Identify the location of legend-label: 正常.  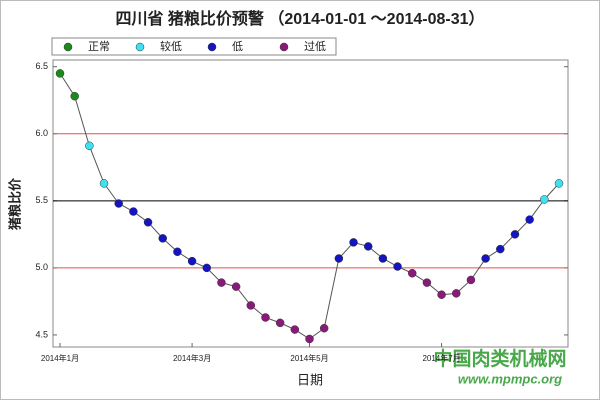
(99, 46).